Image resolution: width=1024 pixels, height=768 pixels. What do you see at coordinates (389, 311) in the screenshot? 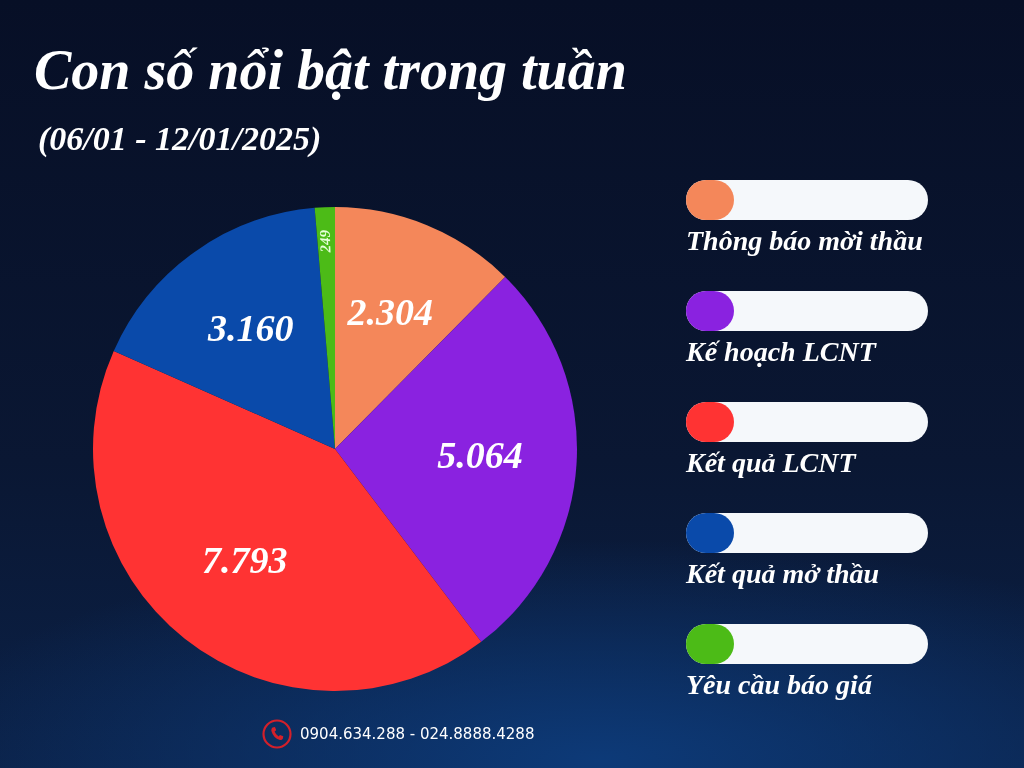
I see `data-label: 2.304` at bounding box center [389, 311].